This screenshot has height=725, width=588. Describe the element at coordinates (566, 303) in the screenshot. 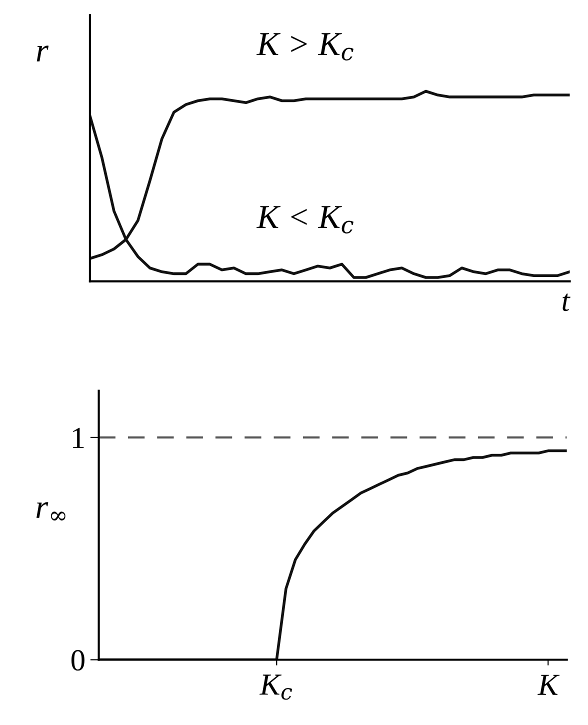

I see `x-axis-title: t` at that location.